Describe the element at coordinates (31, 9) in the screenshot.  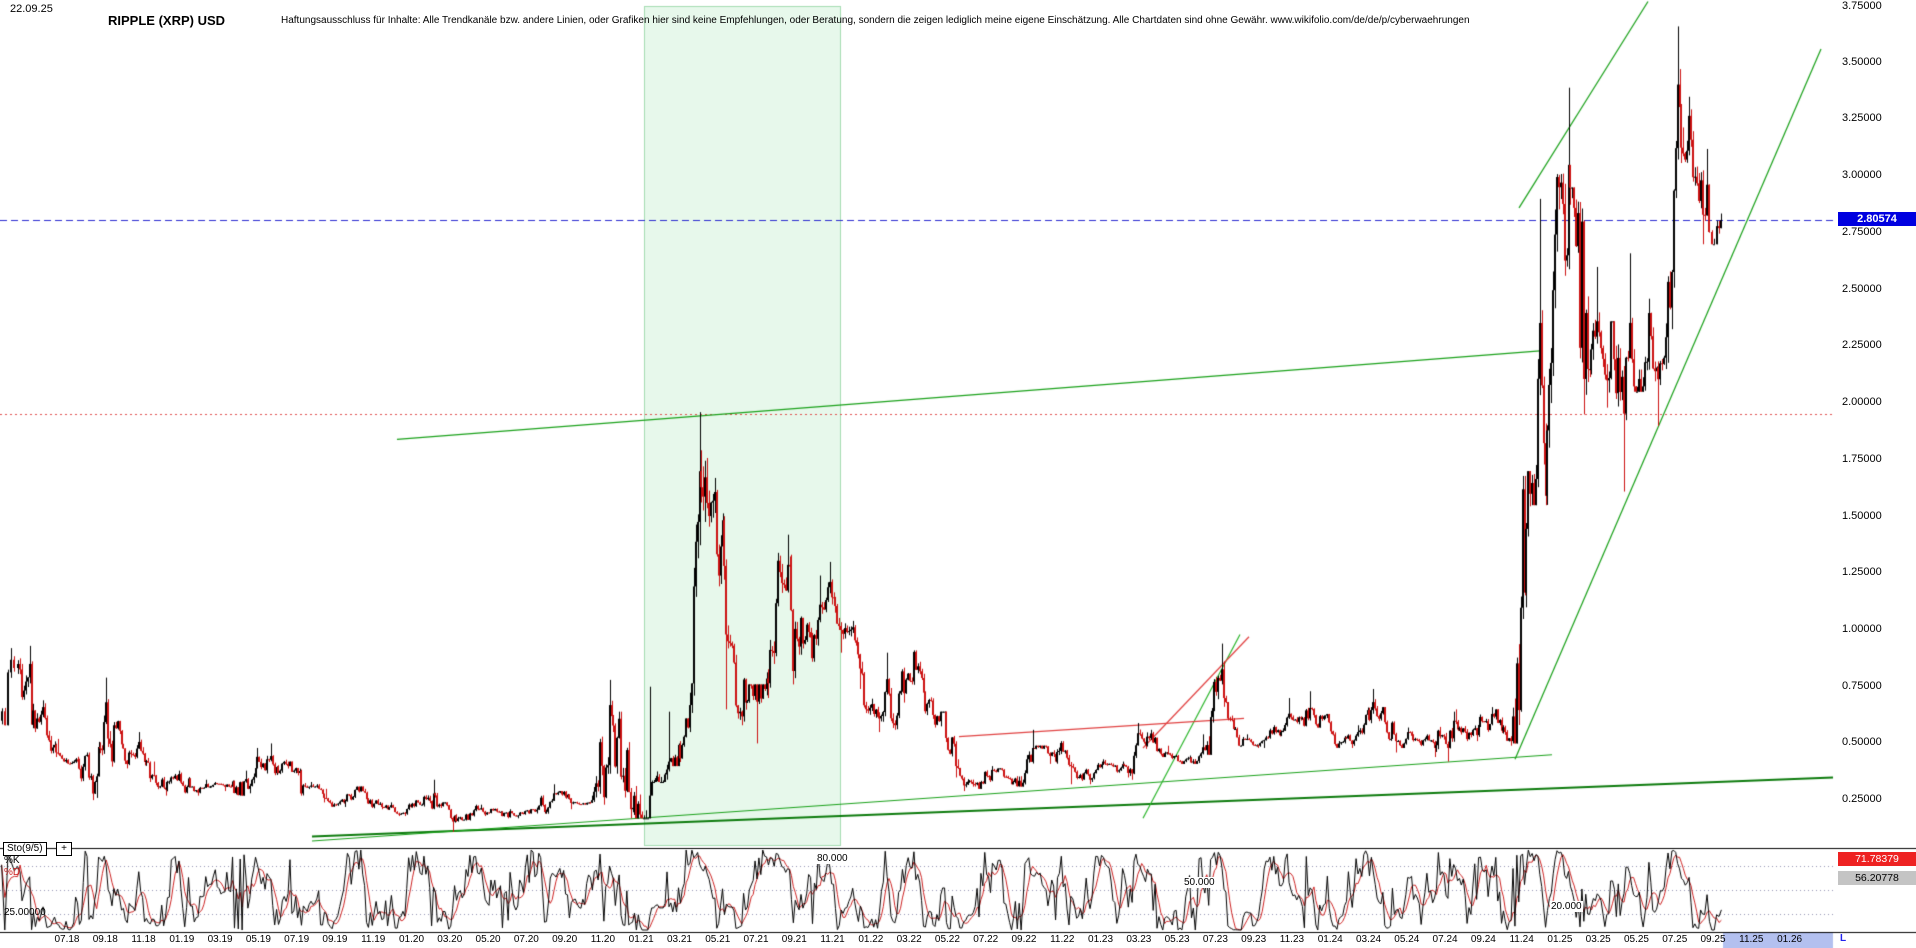
I see `screenshot-date-label: 22.09.25` at that location.